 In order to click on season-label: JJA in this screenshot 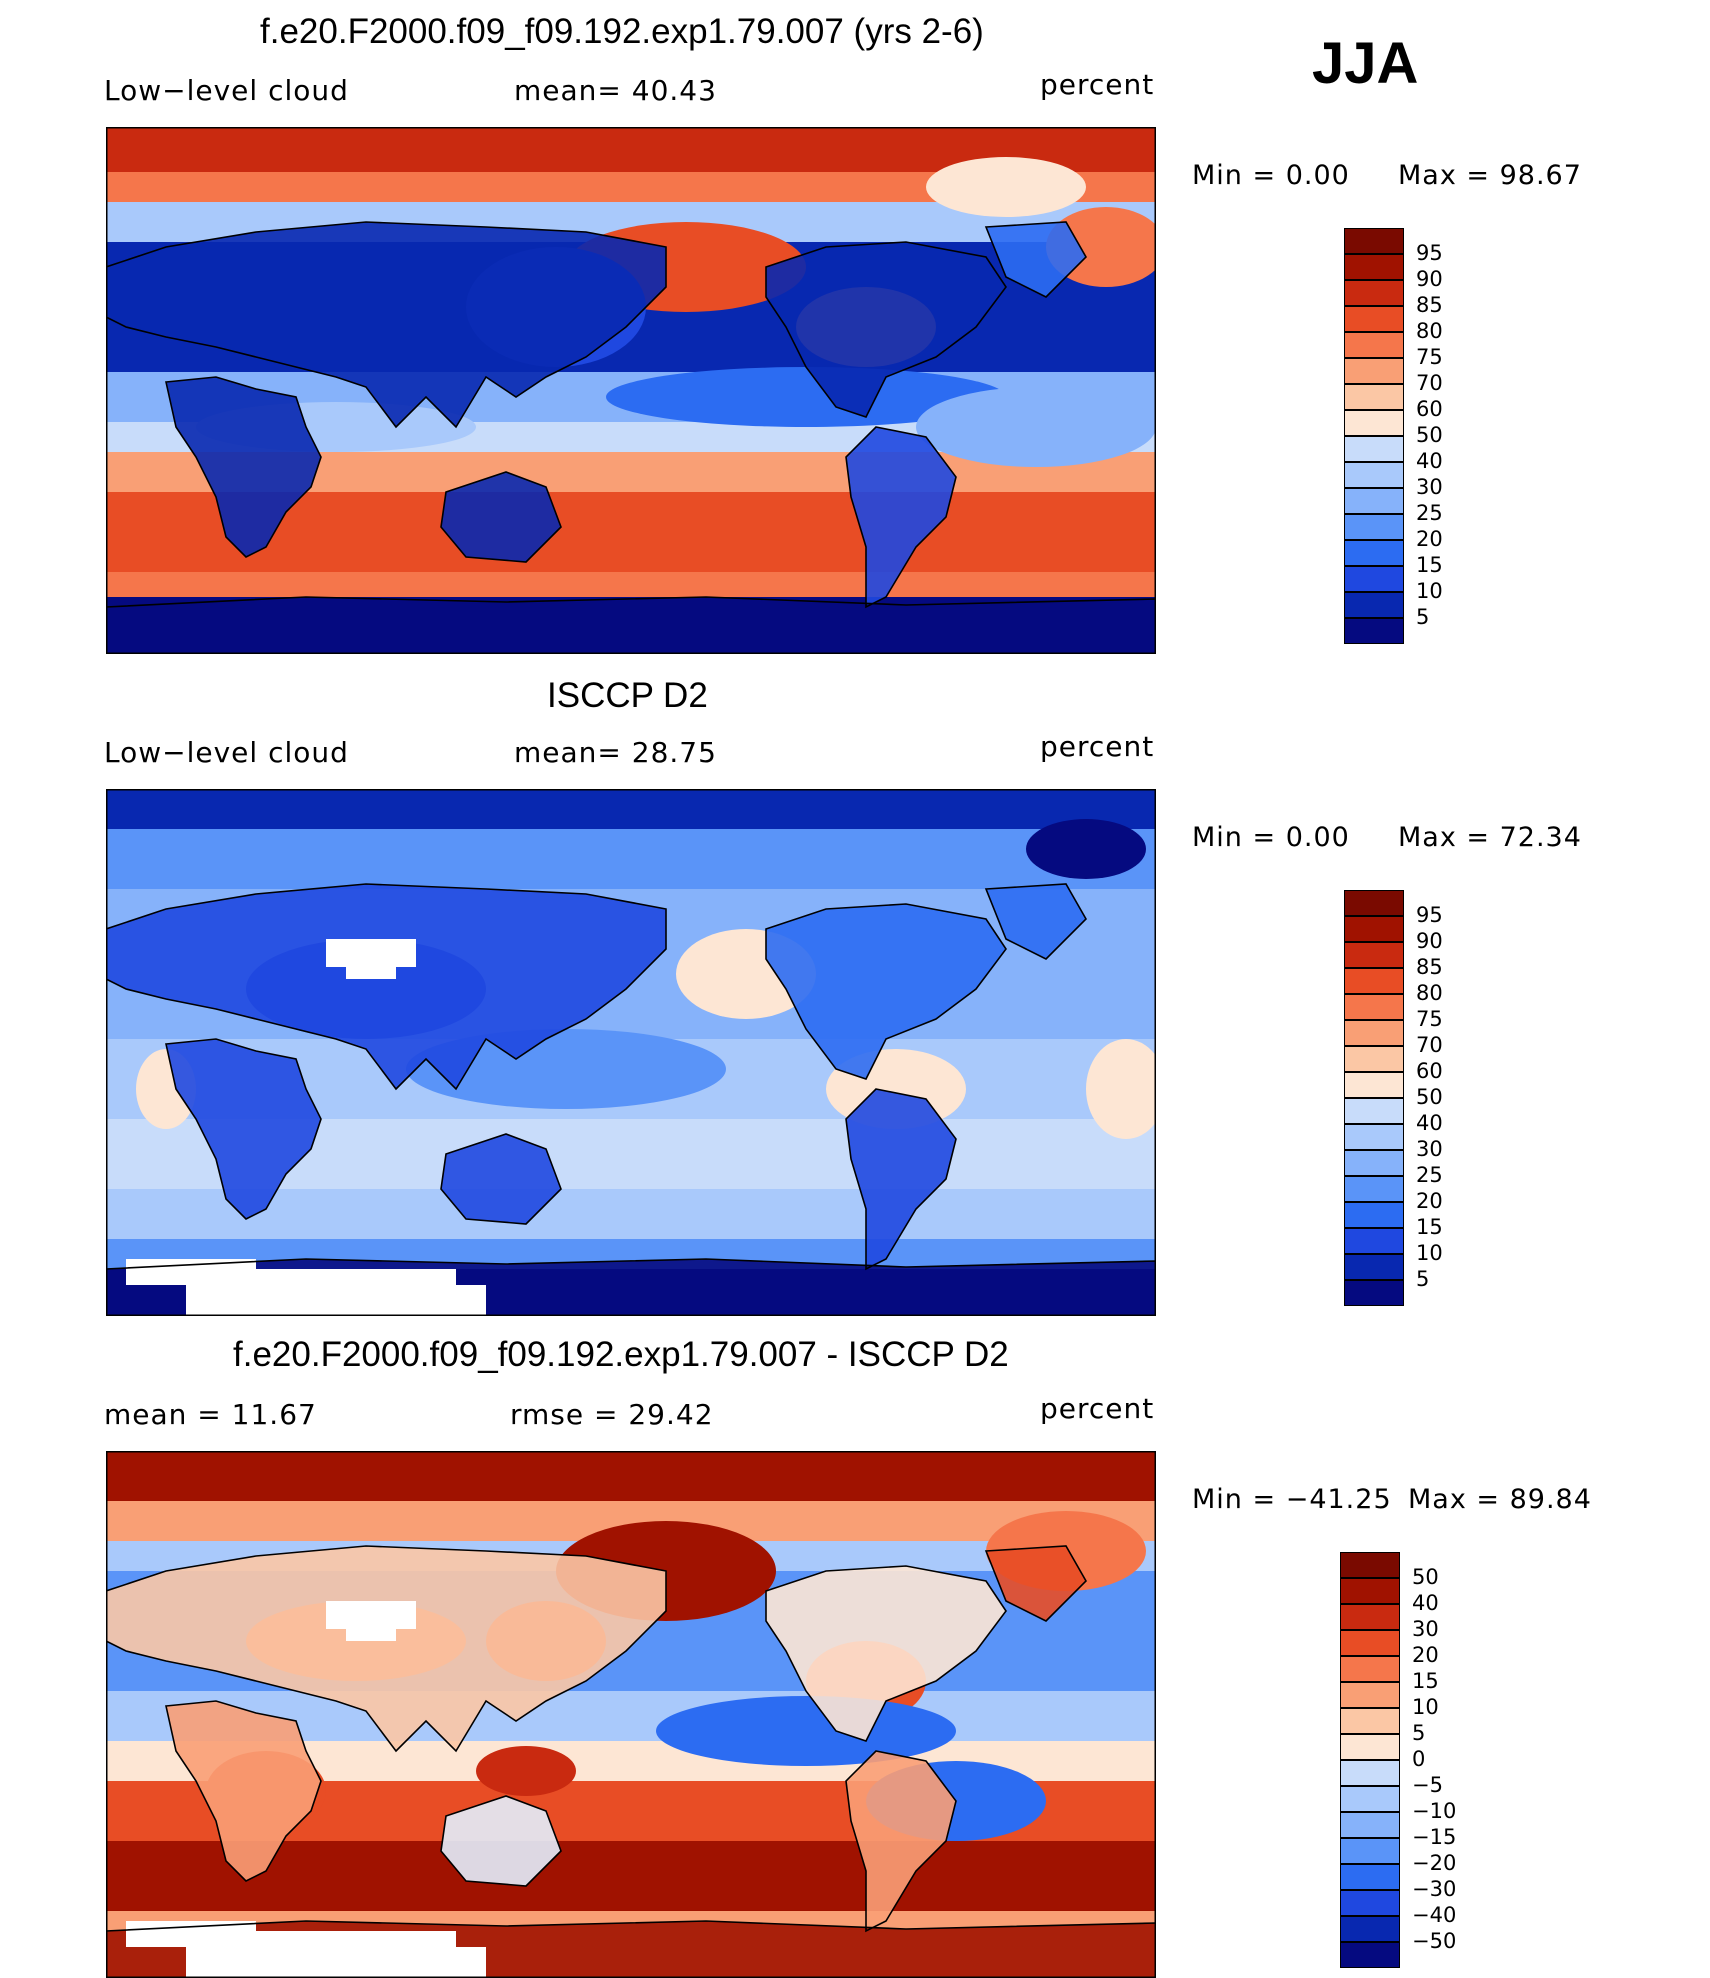, I will do `click(1365, 63)`.